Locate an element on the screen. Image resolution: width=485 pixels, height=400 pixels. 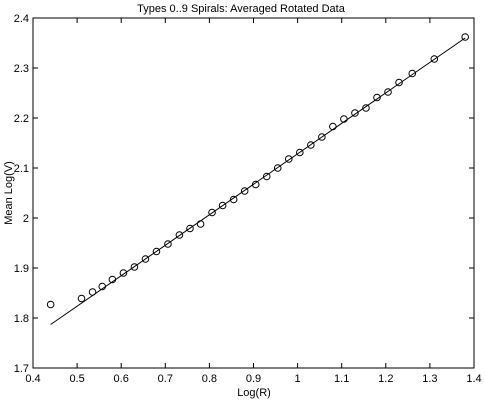
y-tick-label: 2.3 is located at coordinates (21, 69).